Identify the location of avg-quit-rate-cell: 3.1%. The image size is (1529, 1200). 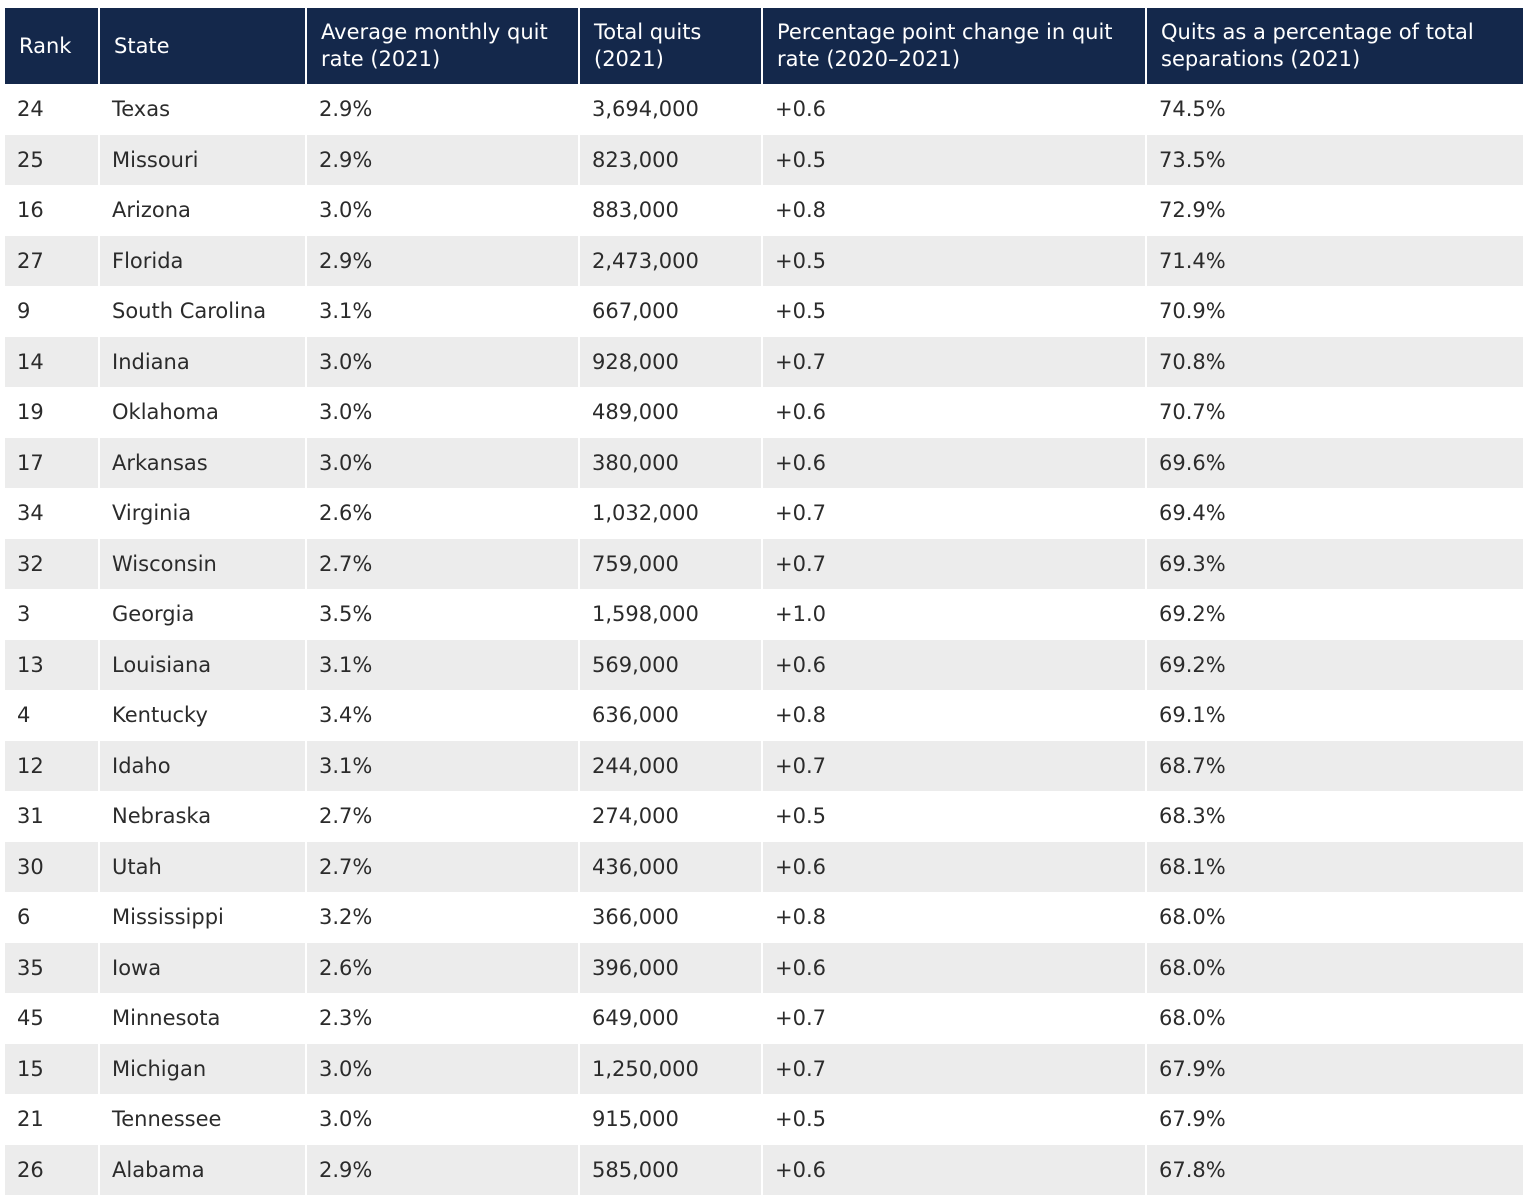
(443, 311).